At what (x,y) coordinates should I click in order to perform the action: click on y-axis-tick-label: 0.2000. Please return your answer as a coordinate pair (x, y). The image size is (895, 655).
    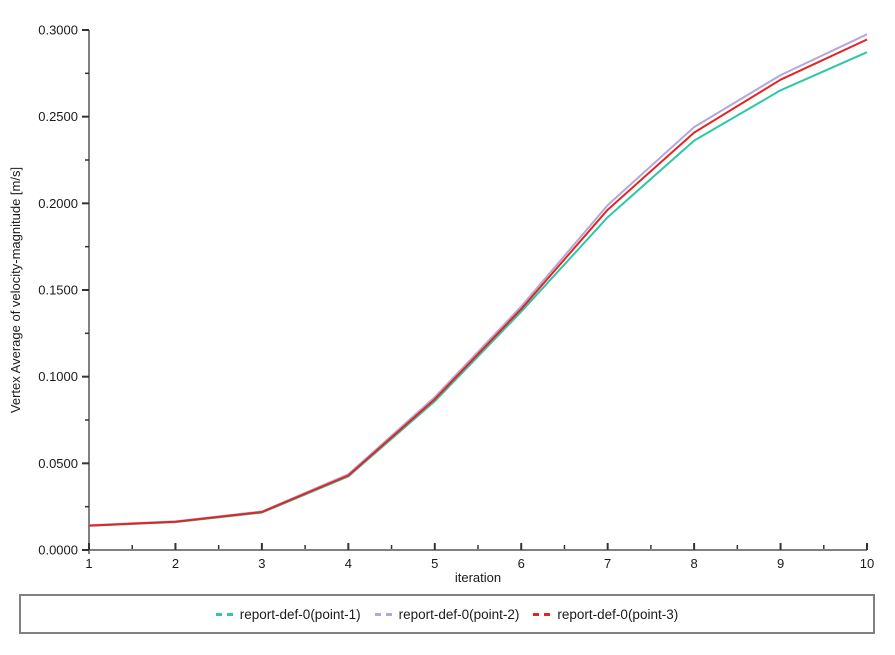
    Looking at the image, I should click on (58, 203).